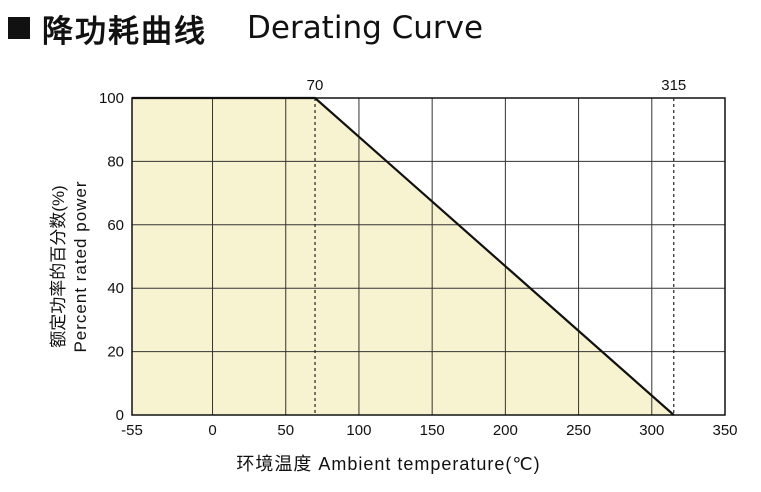 The width and height of the screenshot is (761, 492). What do you see at coordinates (115, 161) in the screenshot?
I see `y-tick-label: 80` at bounding box center [115, 161].